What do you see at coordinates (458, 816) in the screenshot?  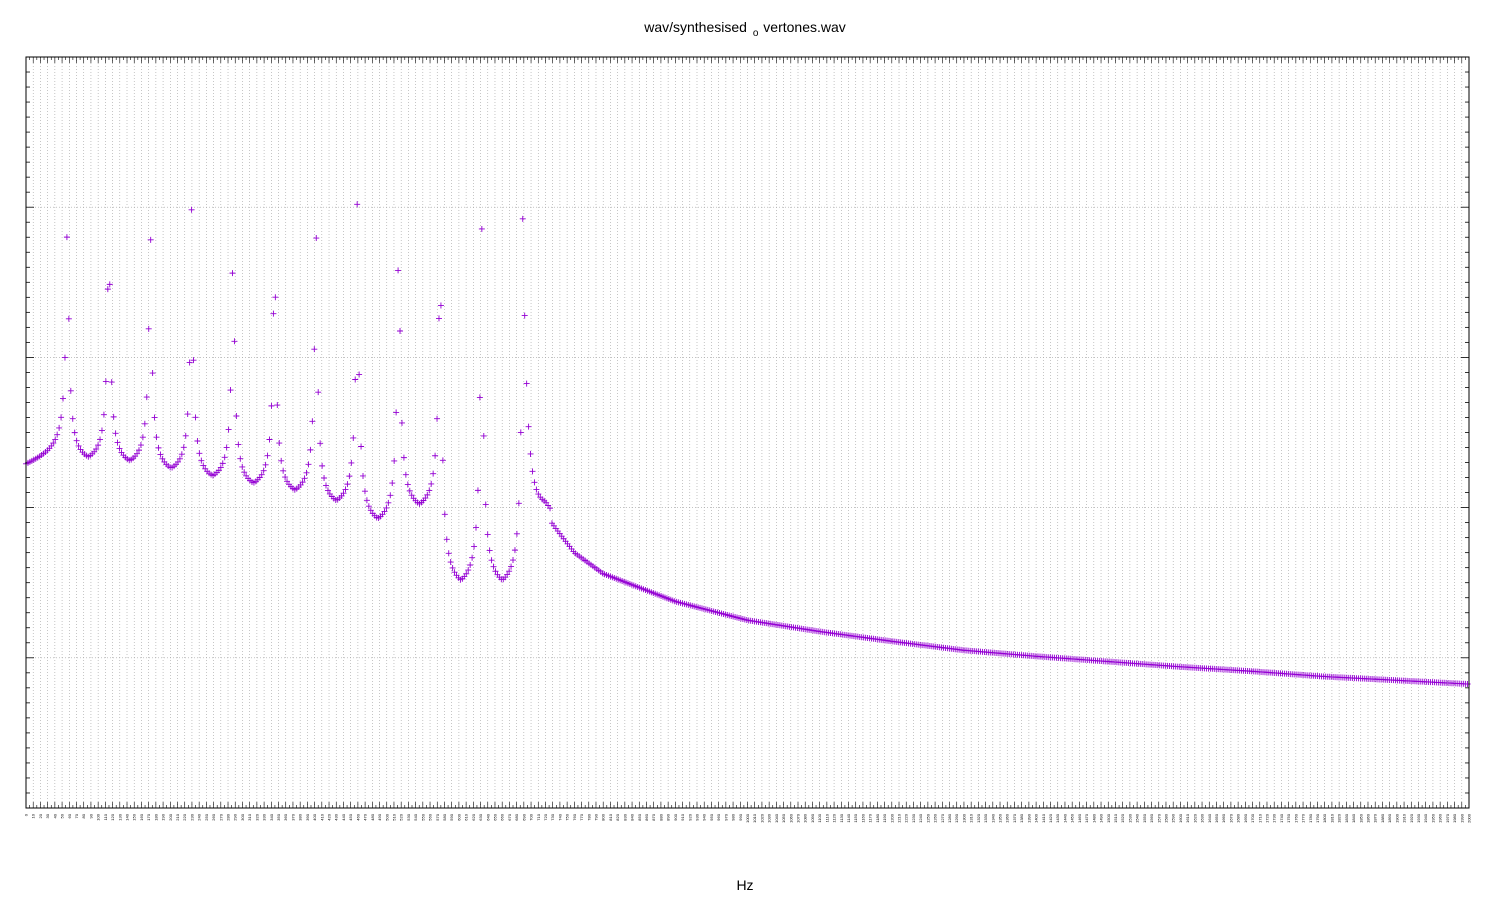 I see `x-tick-label: 600` at bounding box center [458, 816].